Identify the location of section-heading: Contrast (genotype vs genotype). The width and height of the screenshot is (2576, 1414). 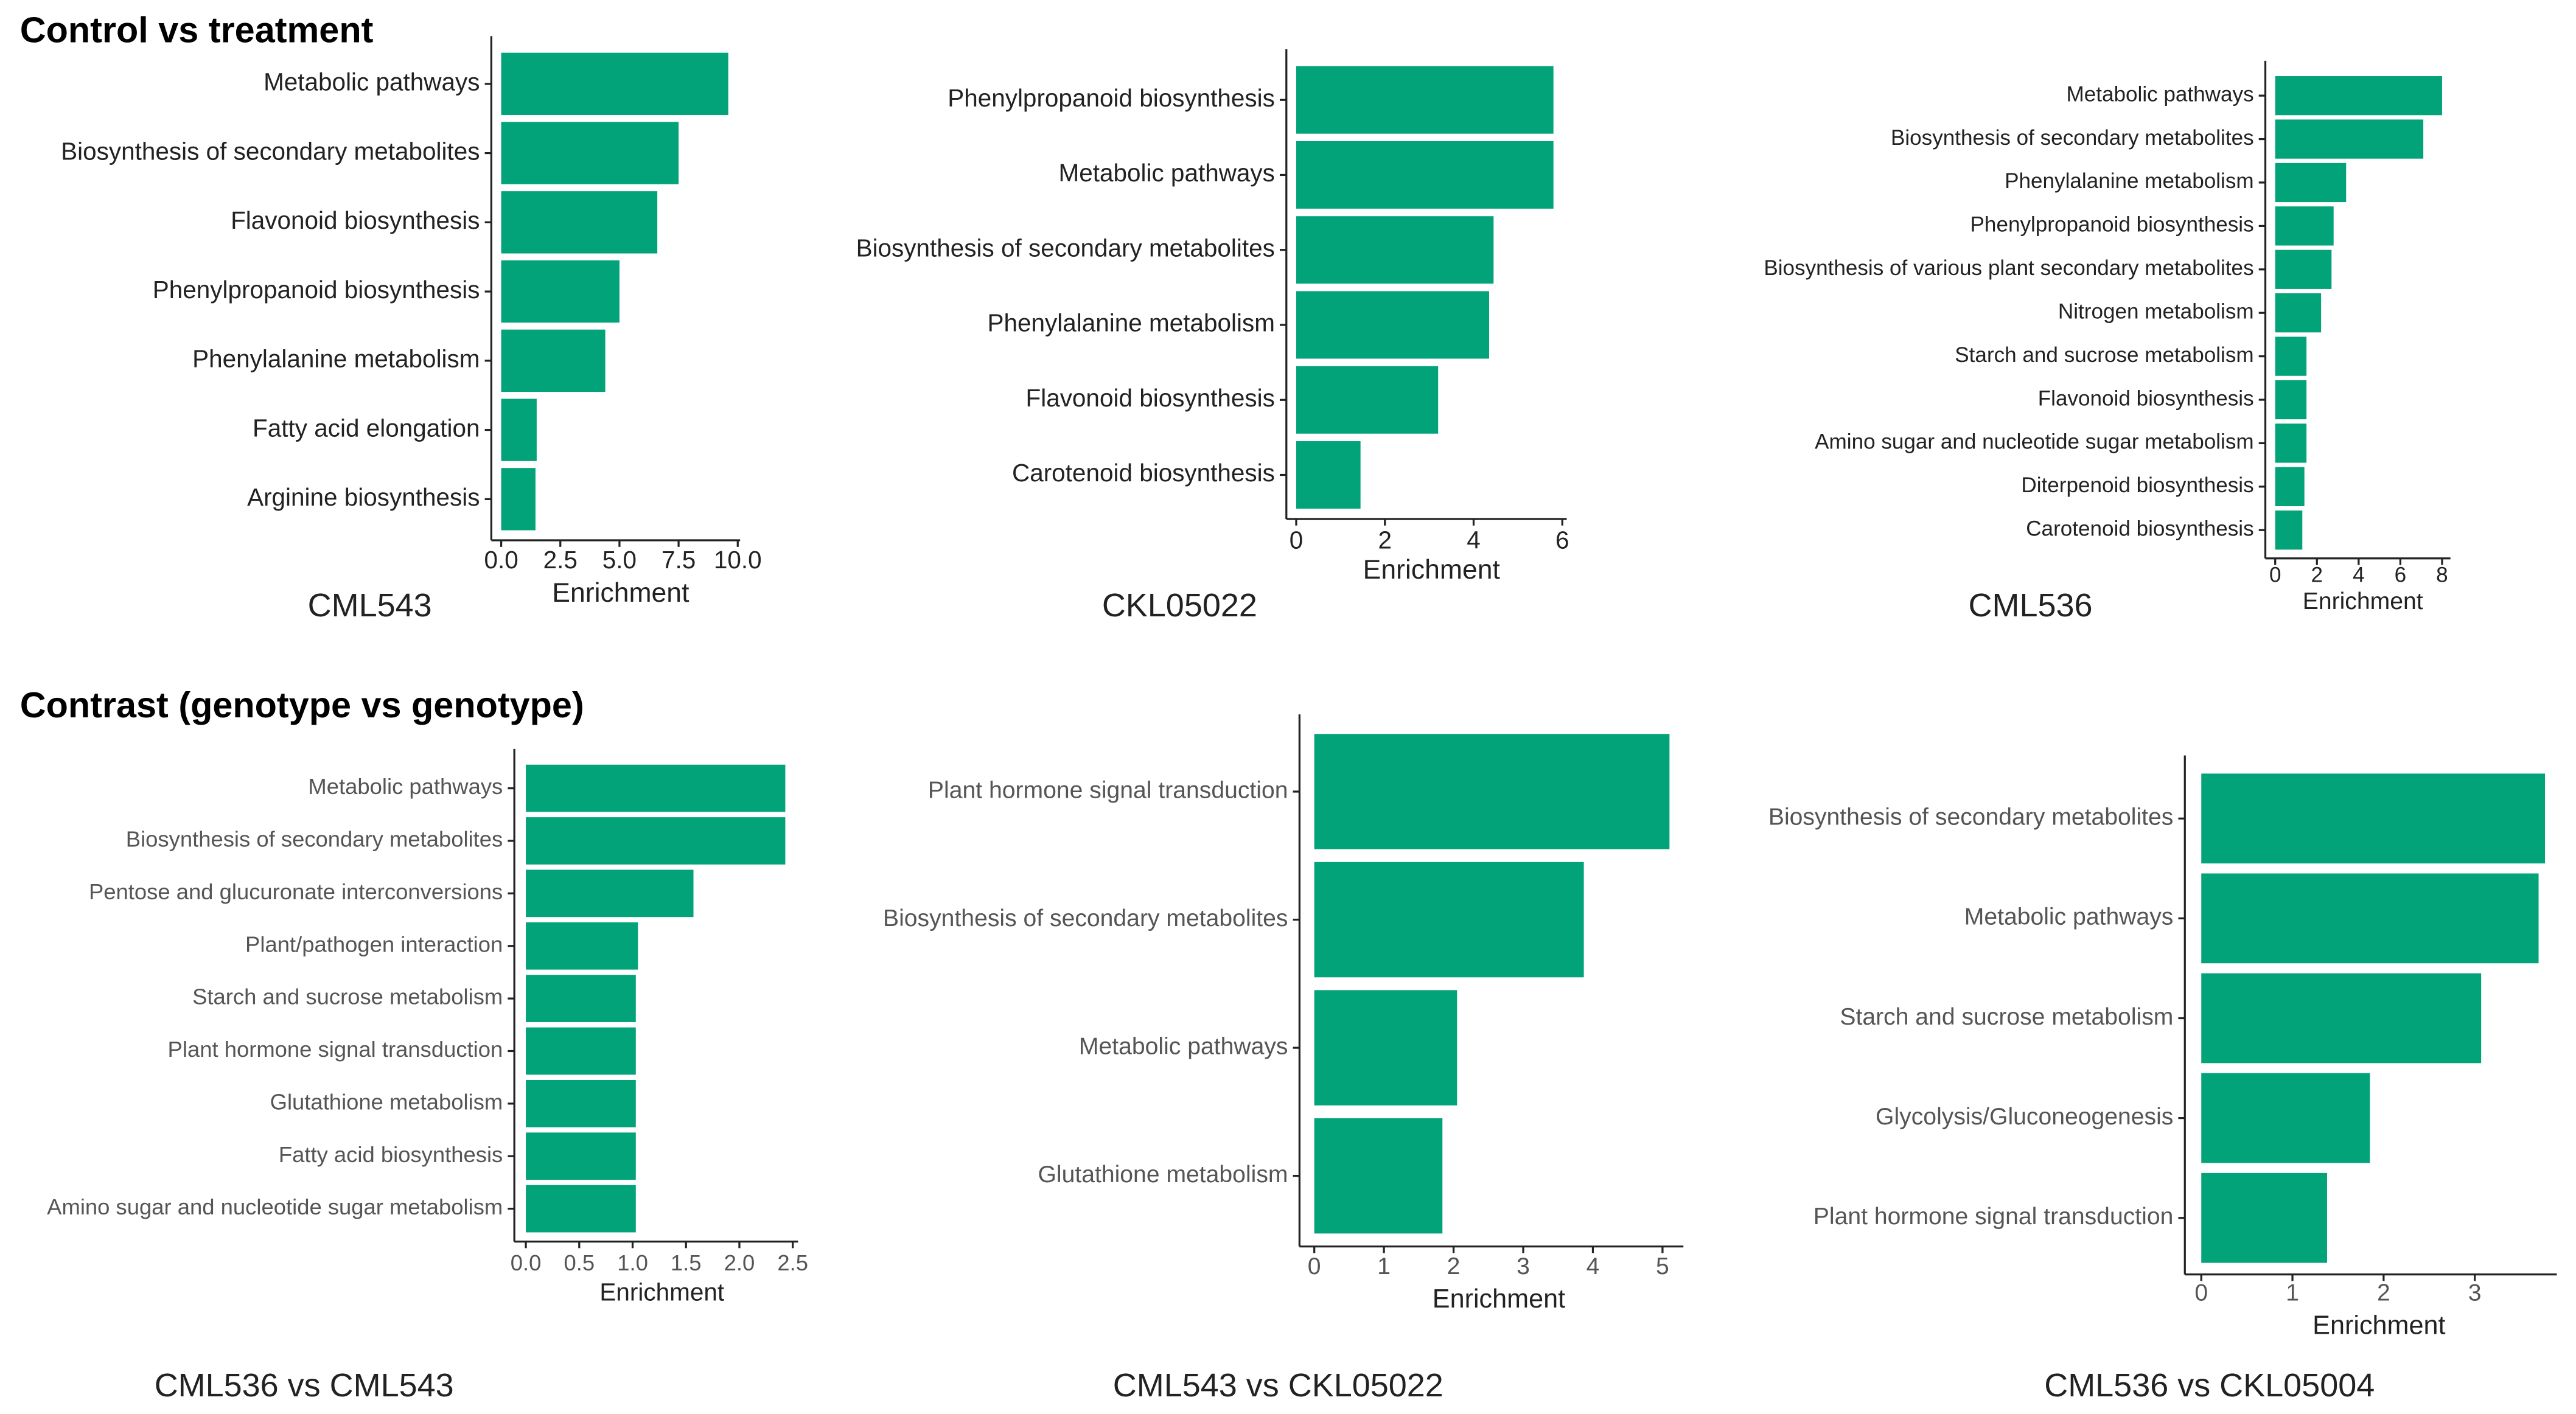
(302, 704).